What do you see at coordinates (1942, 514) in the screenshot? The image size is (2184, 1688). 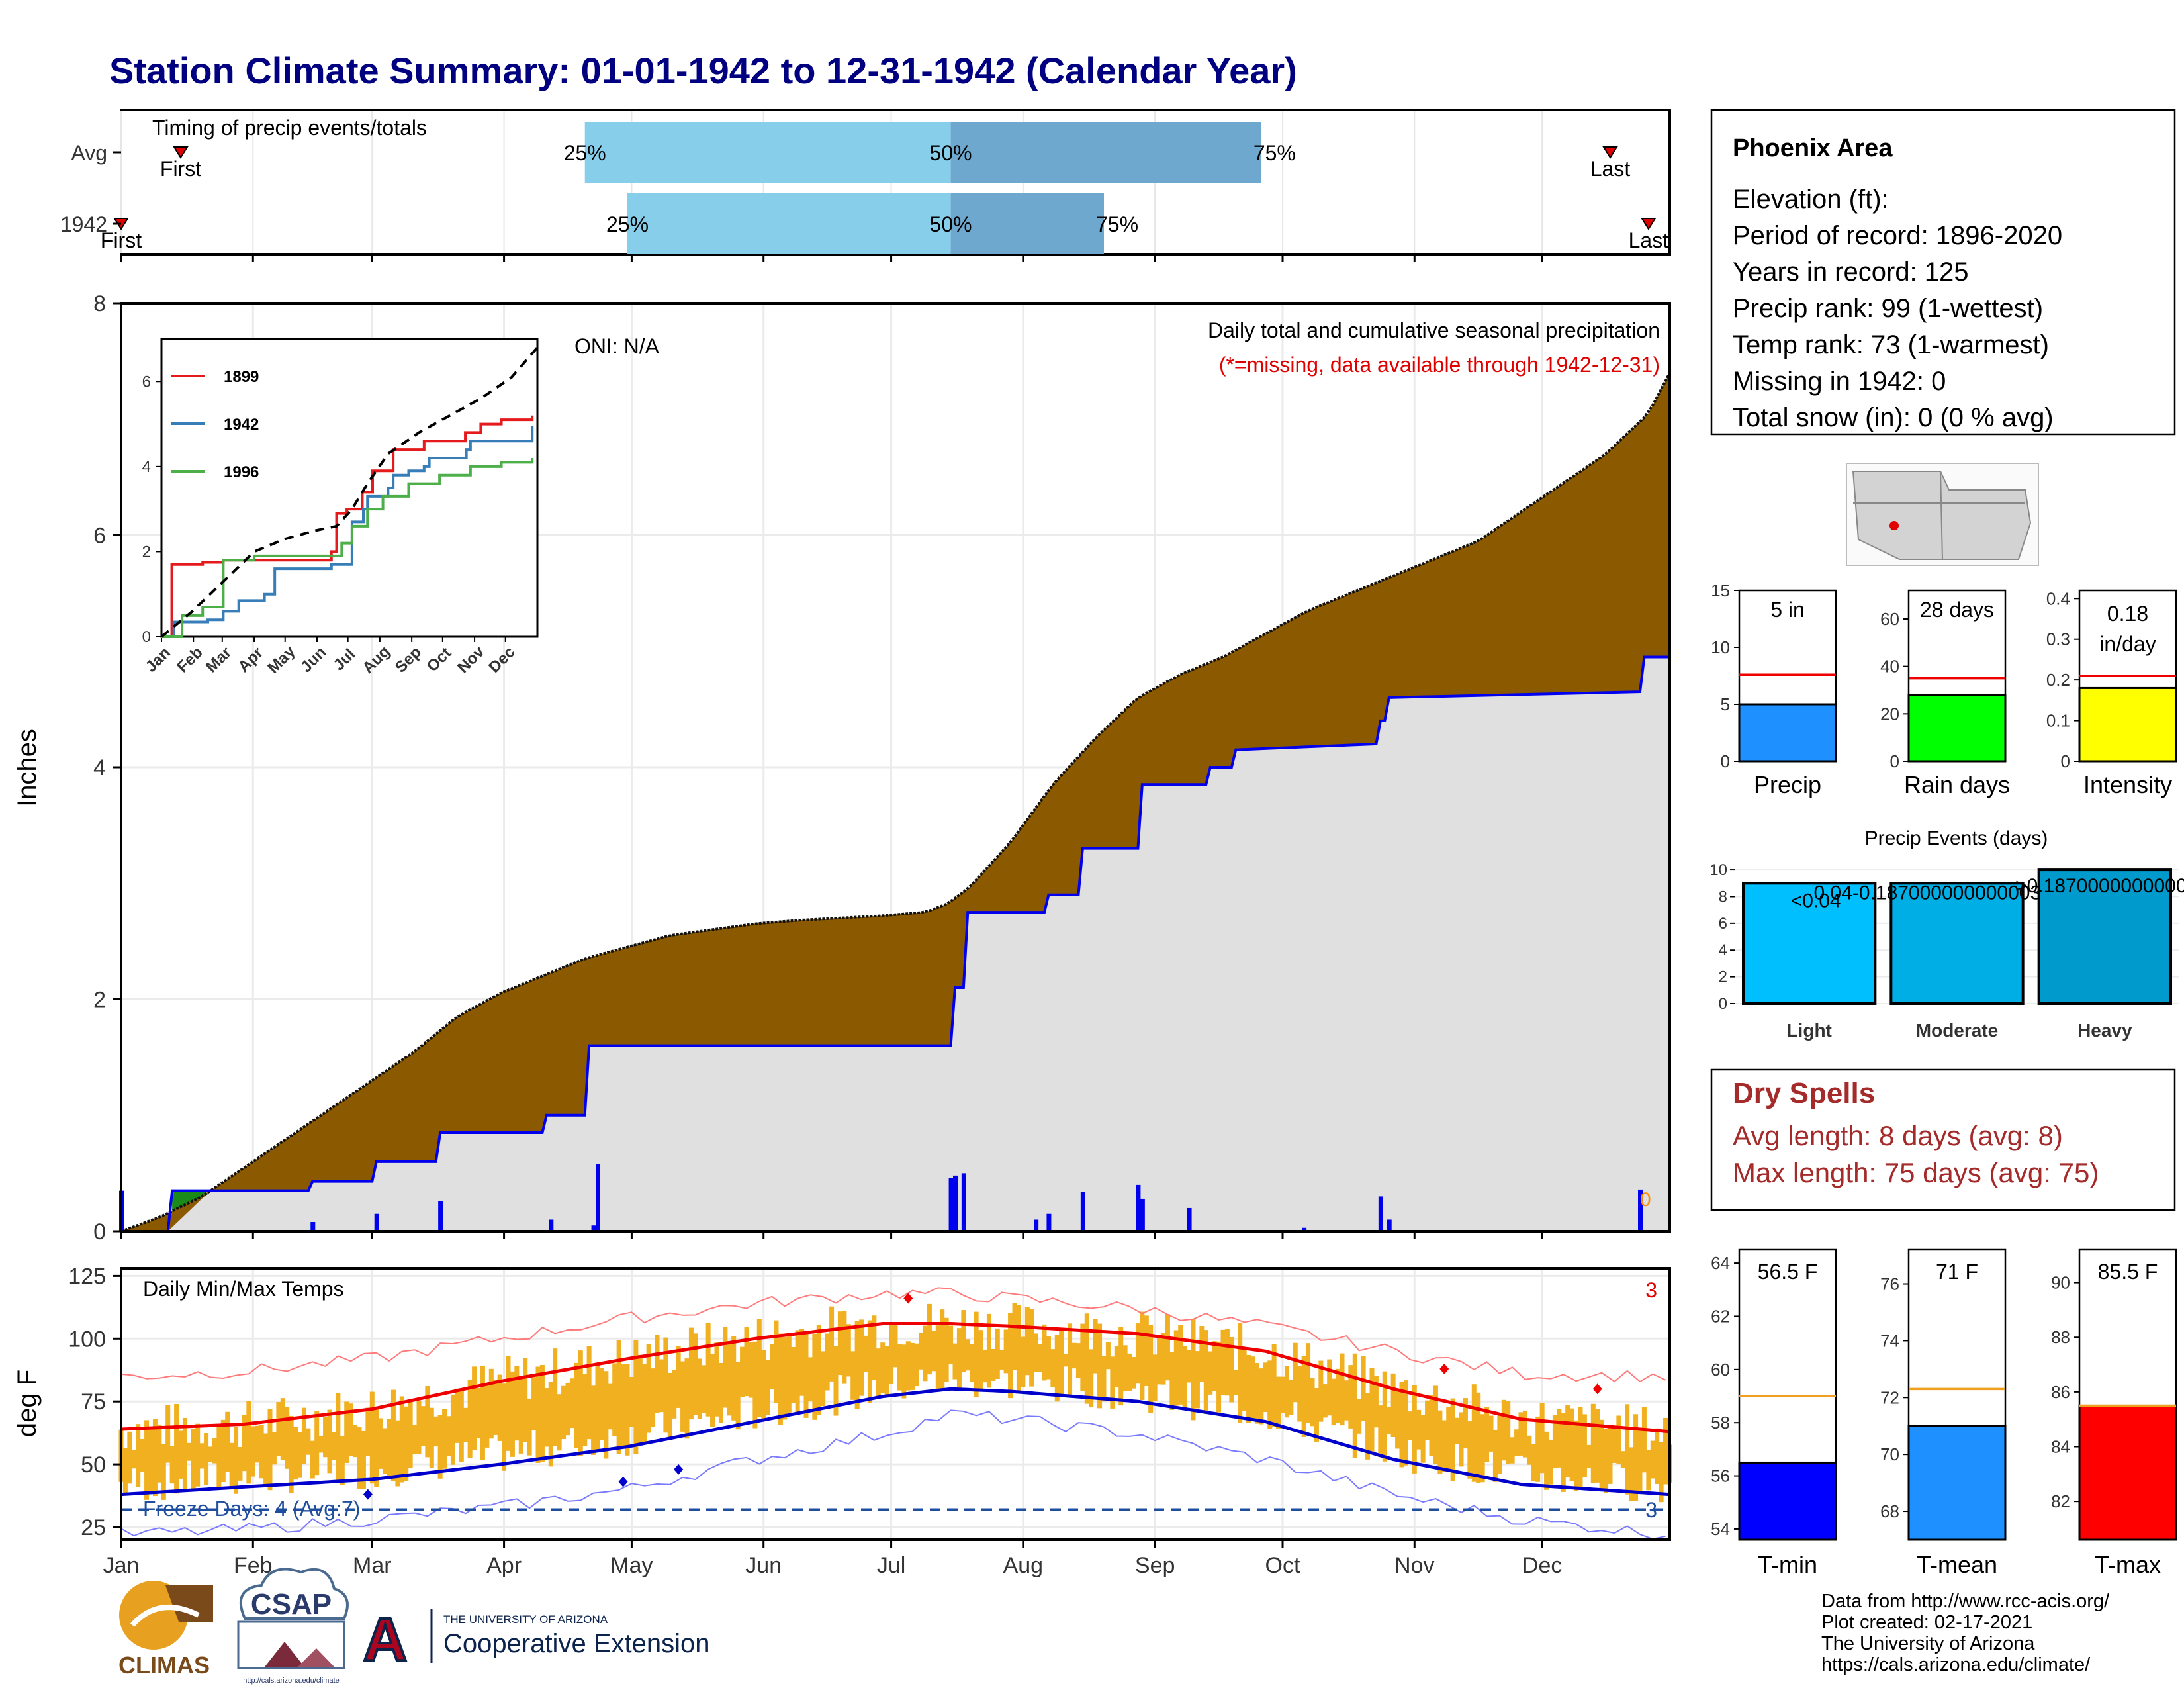 I see `locator-map` at bounding box center [1942, 514].